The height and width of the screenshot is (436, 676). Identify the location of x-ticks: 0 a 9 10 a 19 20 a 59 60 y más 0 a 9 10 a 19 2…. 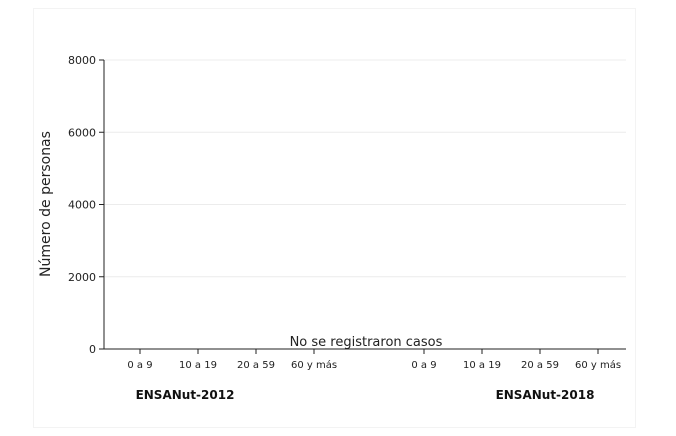
(374, 360).